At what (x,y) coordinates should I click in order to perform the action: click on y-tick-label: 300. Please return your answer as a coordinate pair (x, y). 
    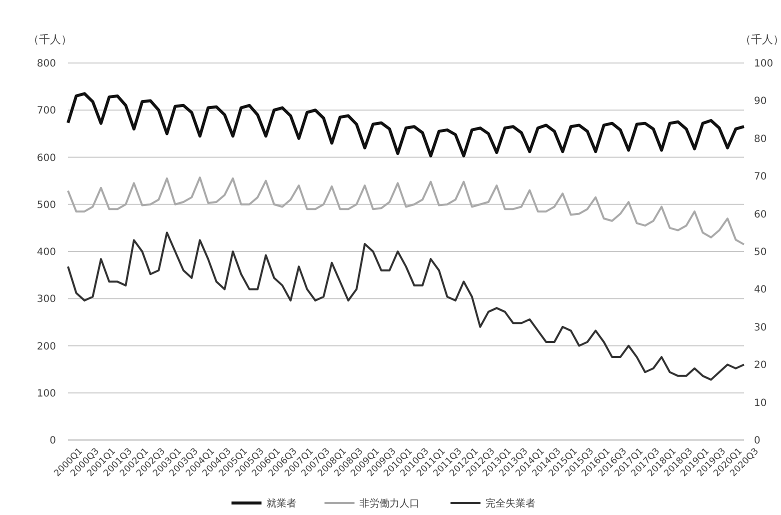
    Looking at the image, I should click on (46, 300).